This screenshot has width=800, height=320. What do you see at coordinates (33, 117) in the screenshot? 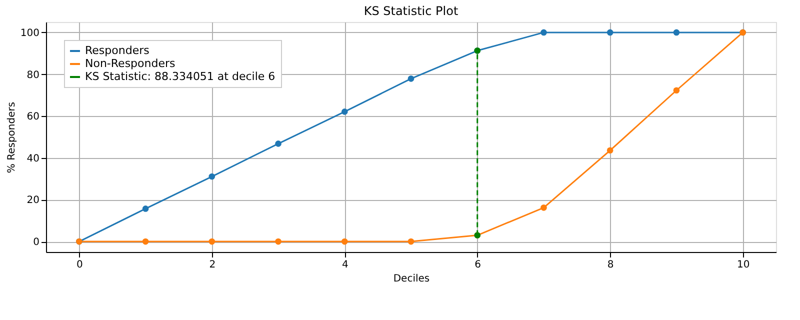
I see `y-tick-label: 60` at bounding box center [33, 117].